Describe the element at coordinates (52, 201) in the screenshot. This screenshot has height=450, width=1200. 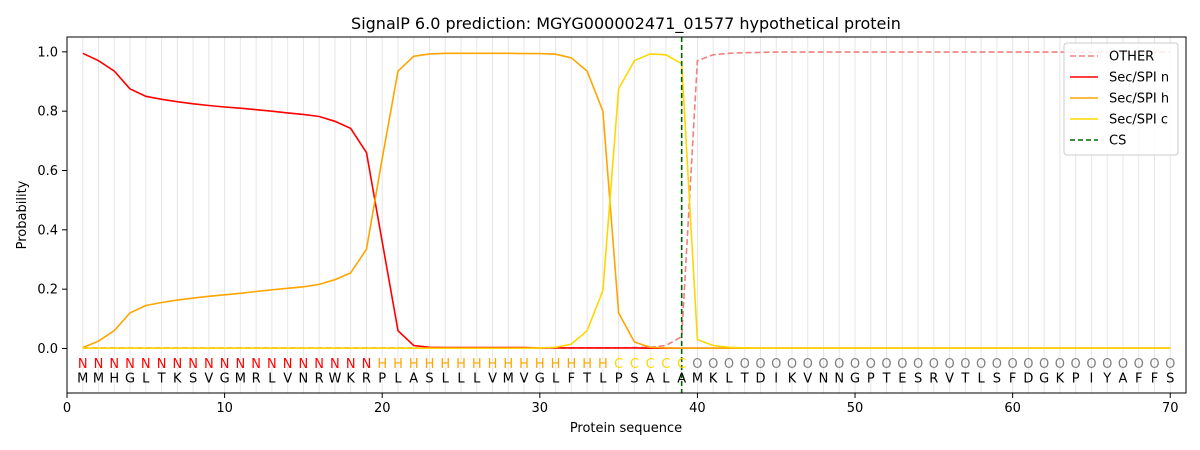
I see `y-axis-ticks: 0.0 0.2 0.4 0.6 0.8 1.0` at that location.